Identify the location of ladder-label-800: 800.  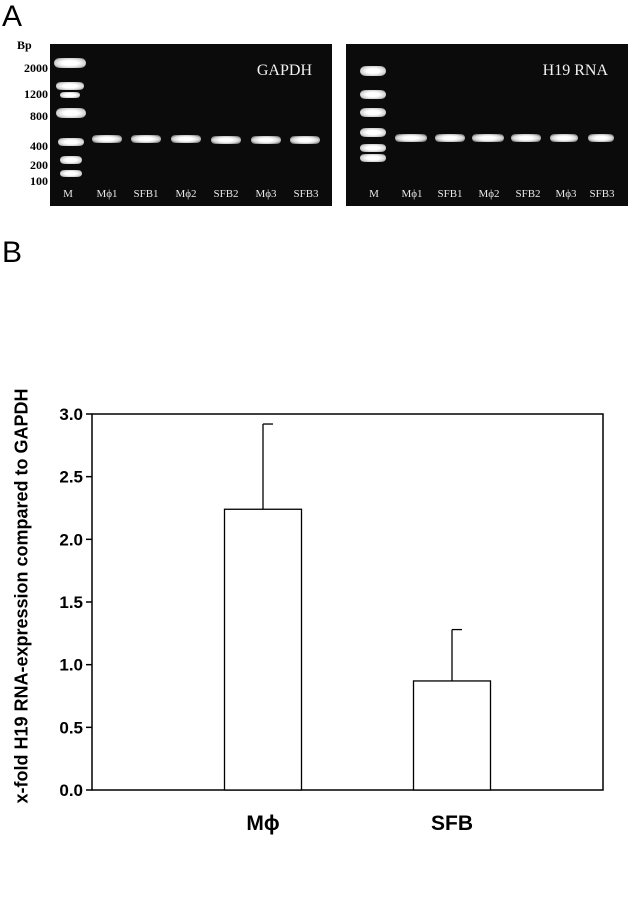
(39, 116).